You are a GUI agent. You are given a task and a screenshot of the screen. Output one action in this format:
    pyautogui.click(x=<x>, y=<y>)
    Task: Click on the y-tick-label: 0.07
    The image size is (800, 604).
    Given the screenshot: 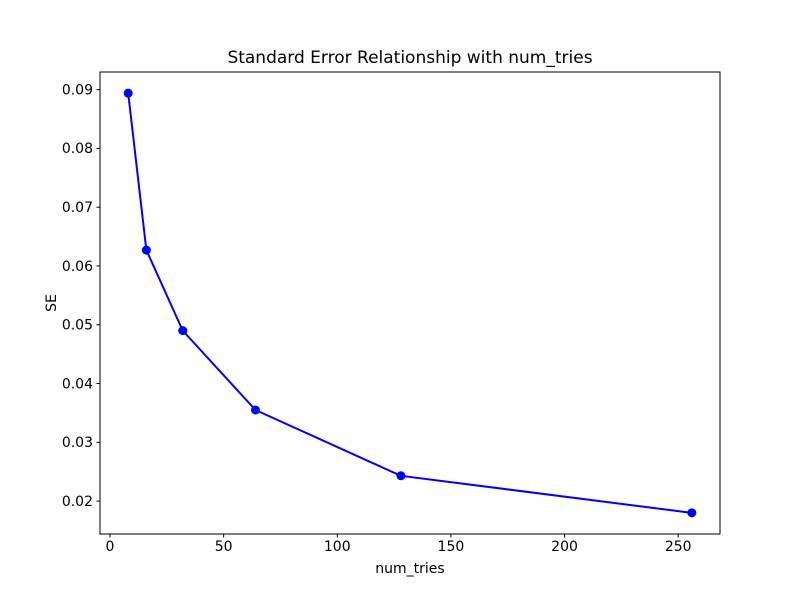 What is the action you would take?
    pyautogui.click(x=77, y=208)
    